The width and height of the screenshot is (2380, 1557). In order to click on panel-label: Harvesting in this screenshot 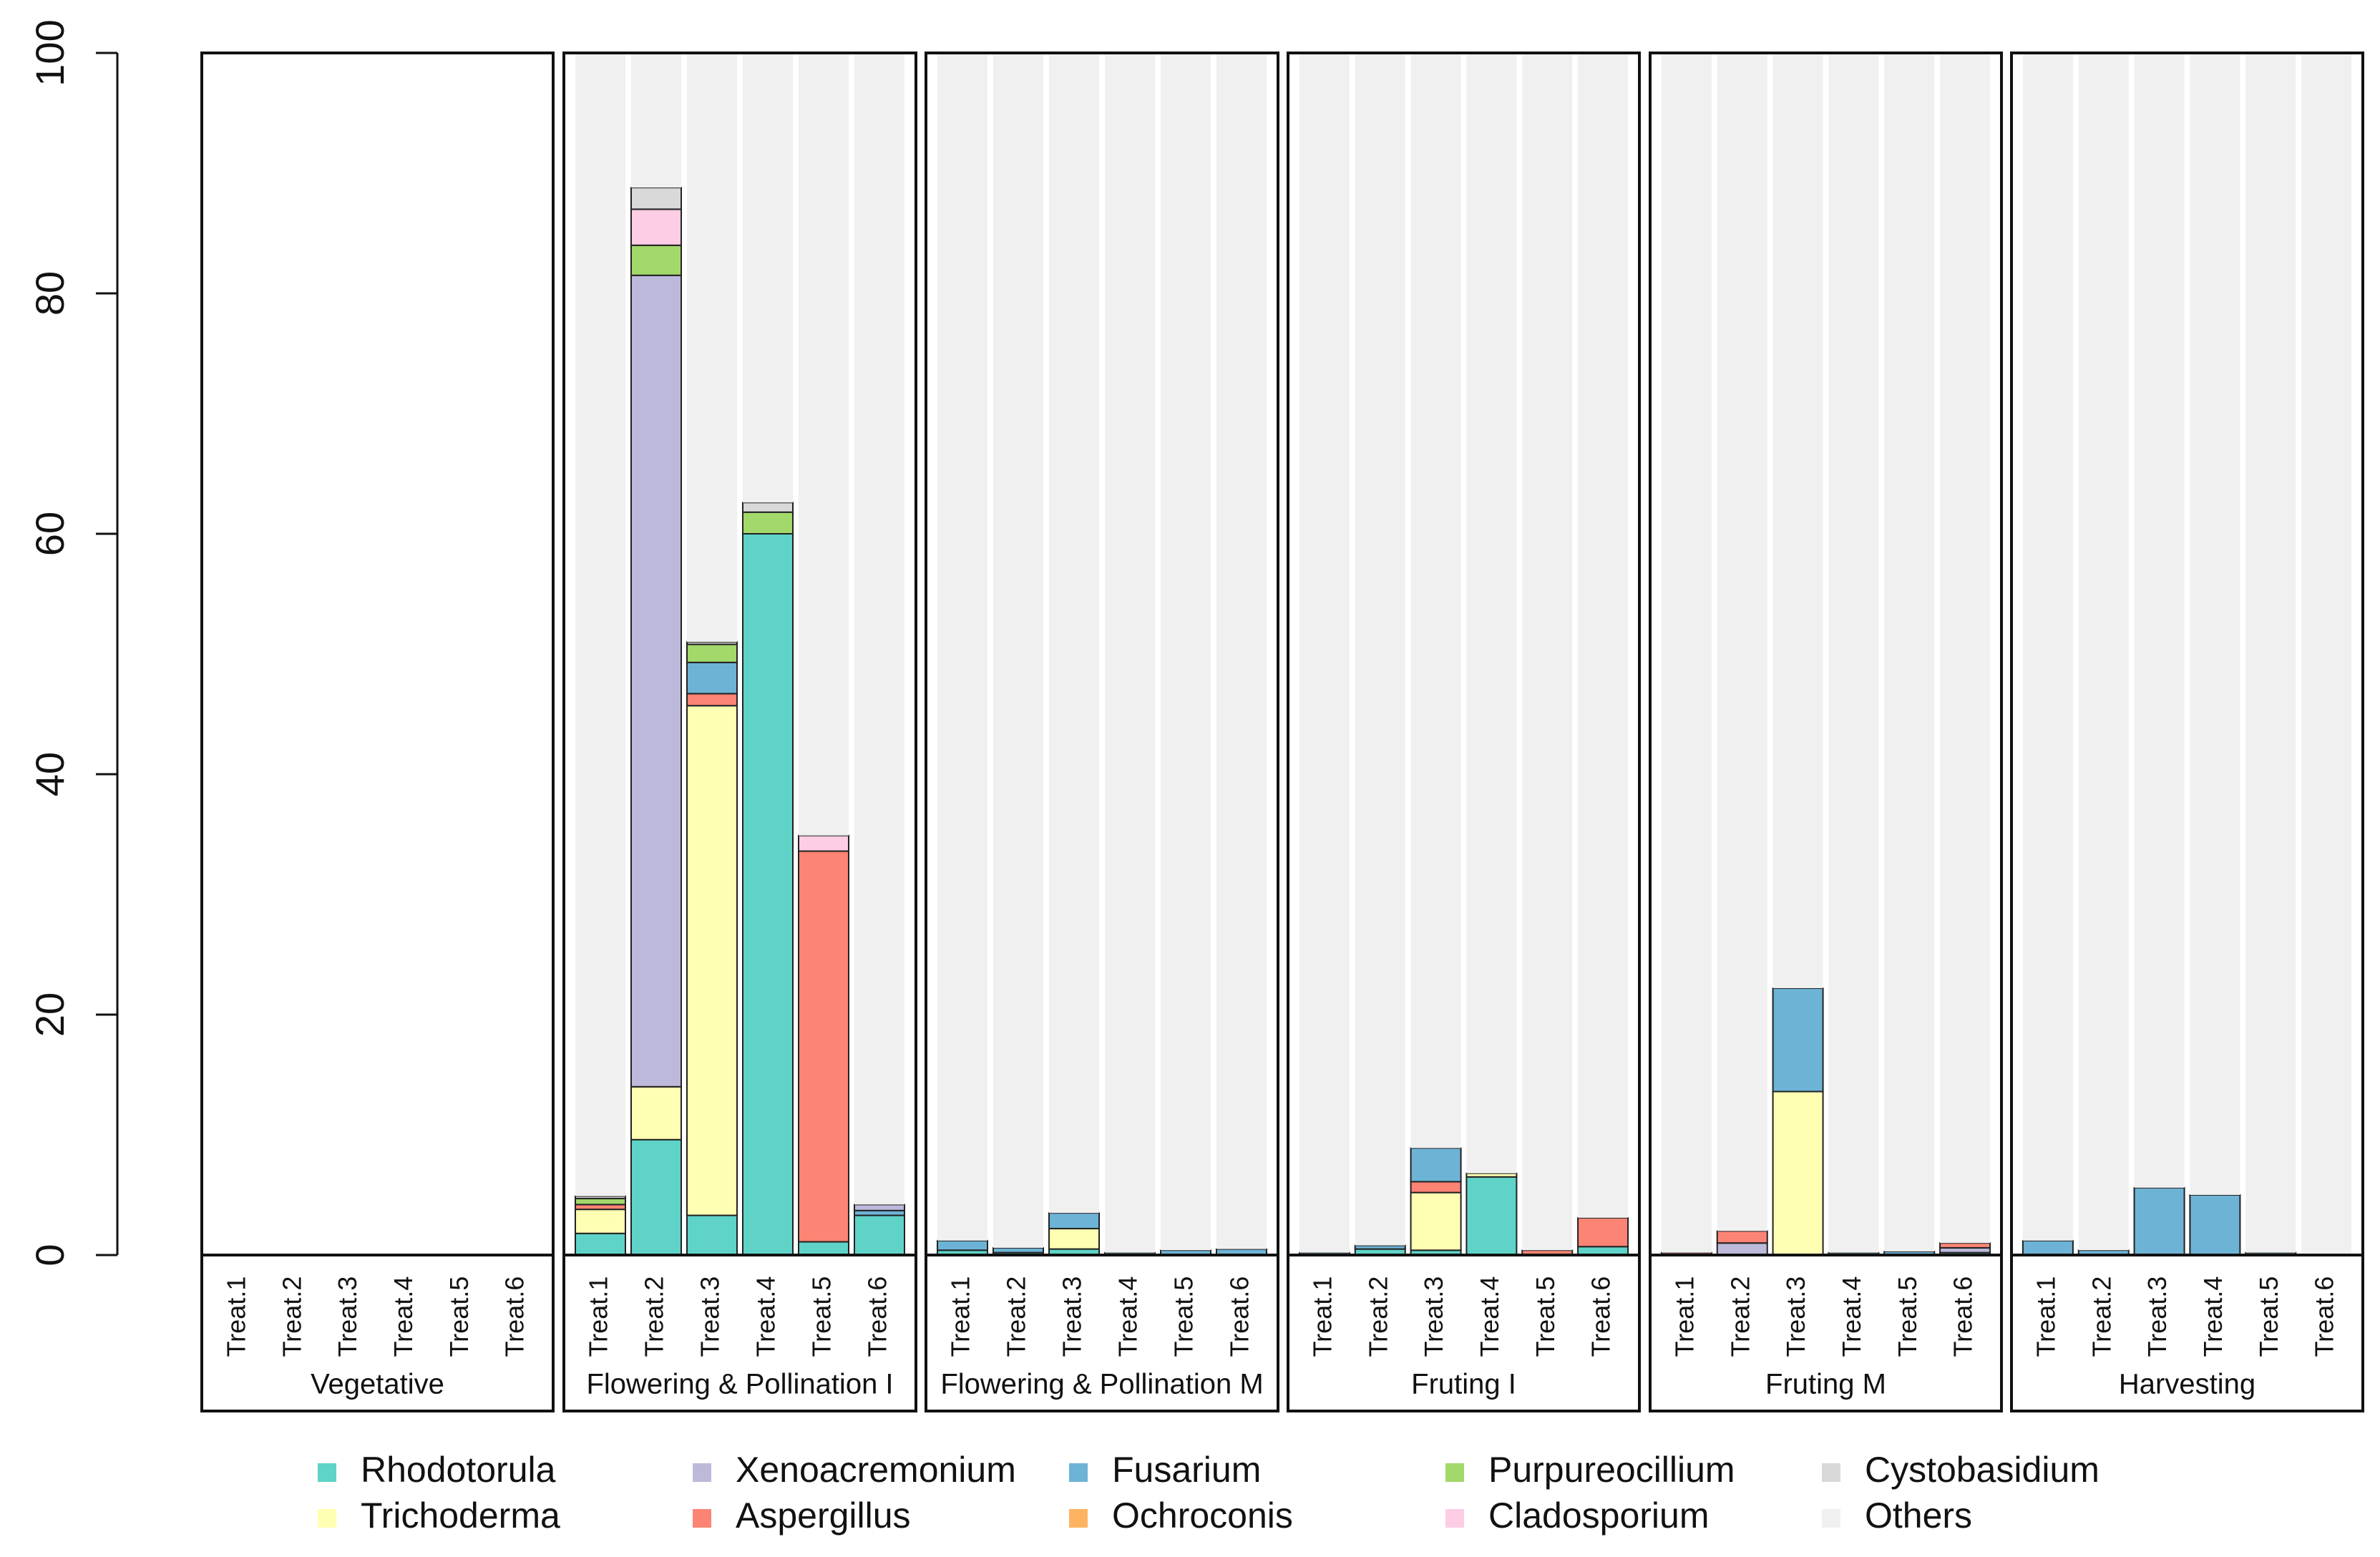, I will do `click(2187, 1384)`.